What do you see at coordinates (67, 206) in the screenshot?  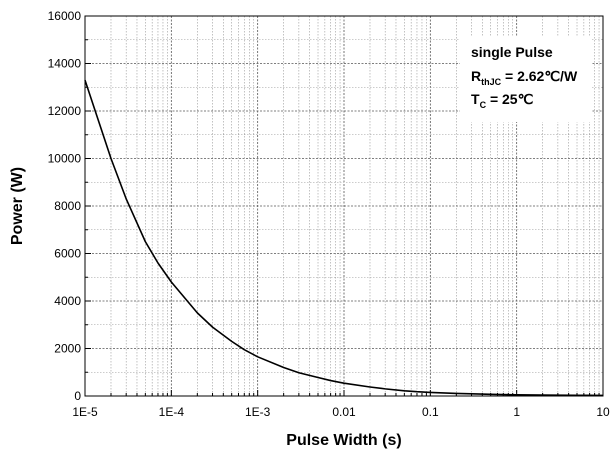 I see `y-tick-label: 8000` at bounding box center [67, 206].